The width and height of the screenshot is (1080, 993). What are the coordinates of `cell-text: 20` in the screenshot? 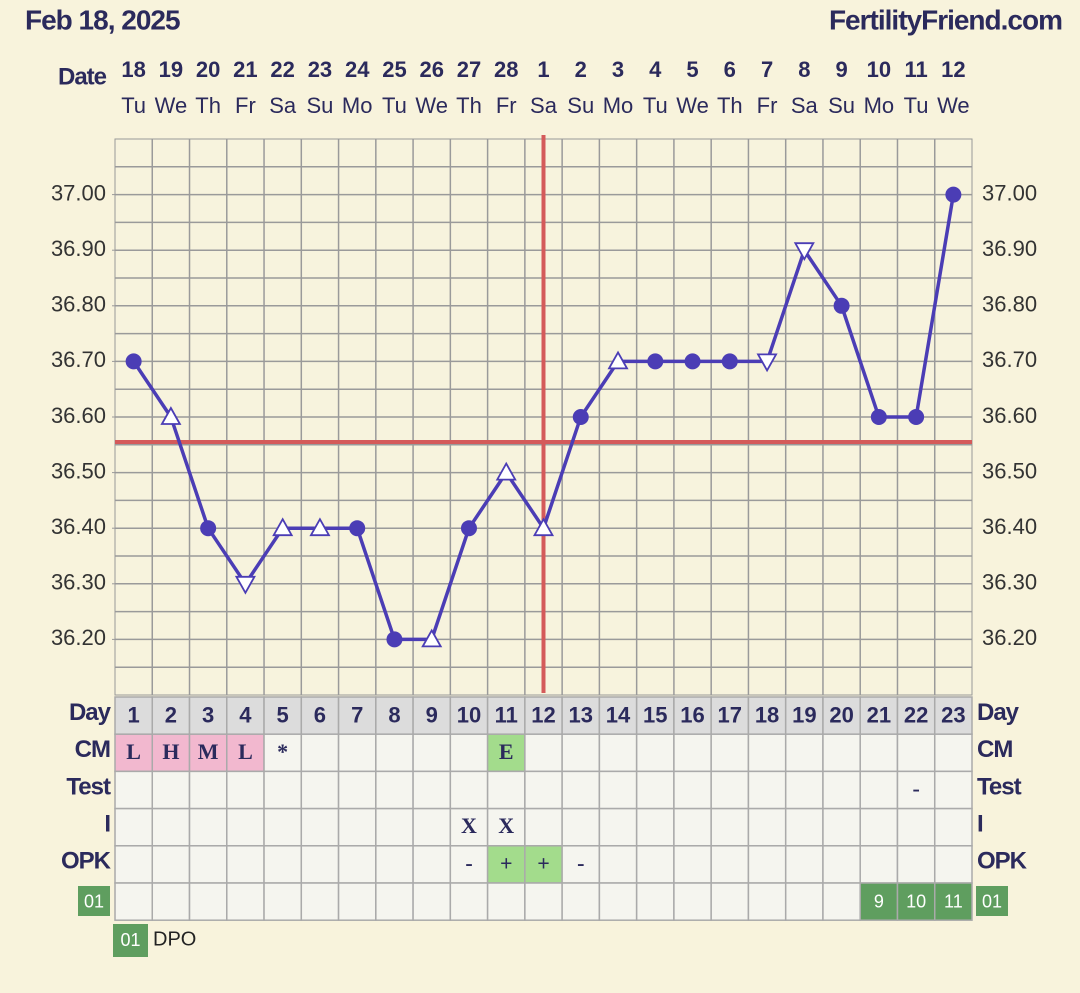 It's located at (841, 714).